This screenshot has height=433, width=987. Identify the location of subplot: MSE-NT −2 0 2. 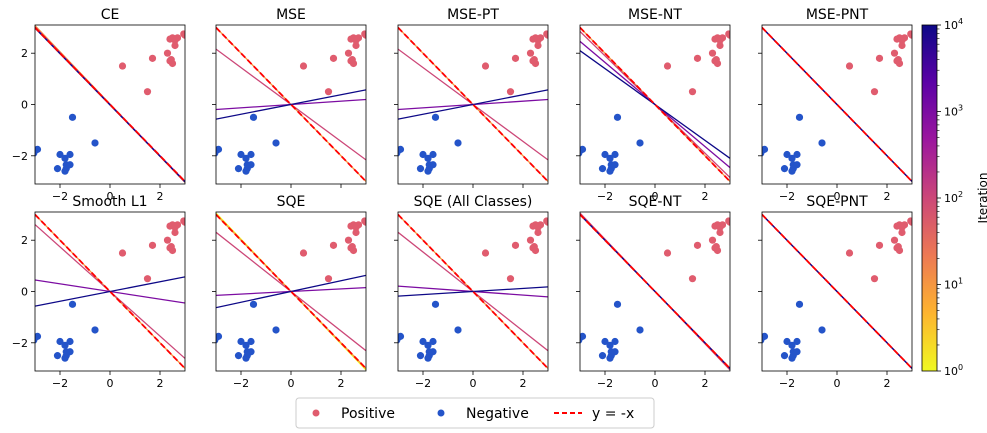
(653, 105).